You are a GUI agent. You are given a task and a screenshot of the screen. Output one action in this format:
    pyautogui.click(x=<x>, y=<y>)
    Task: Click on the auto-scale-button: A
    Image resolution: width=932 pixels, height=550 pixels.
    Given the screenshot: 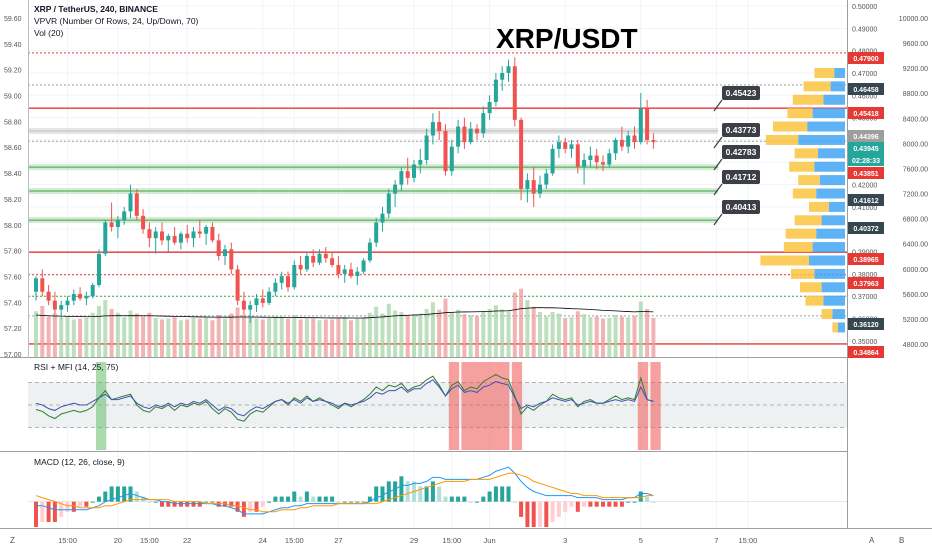 What is the action you would take?
    pyautogui.click(x=872, y=540)
    